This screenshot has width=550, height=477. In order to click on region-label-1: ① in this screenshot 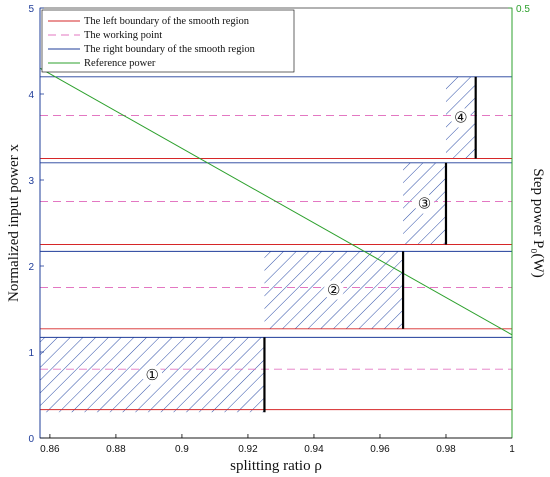, I will do `click(151, 376)`.